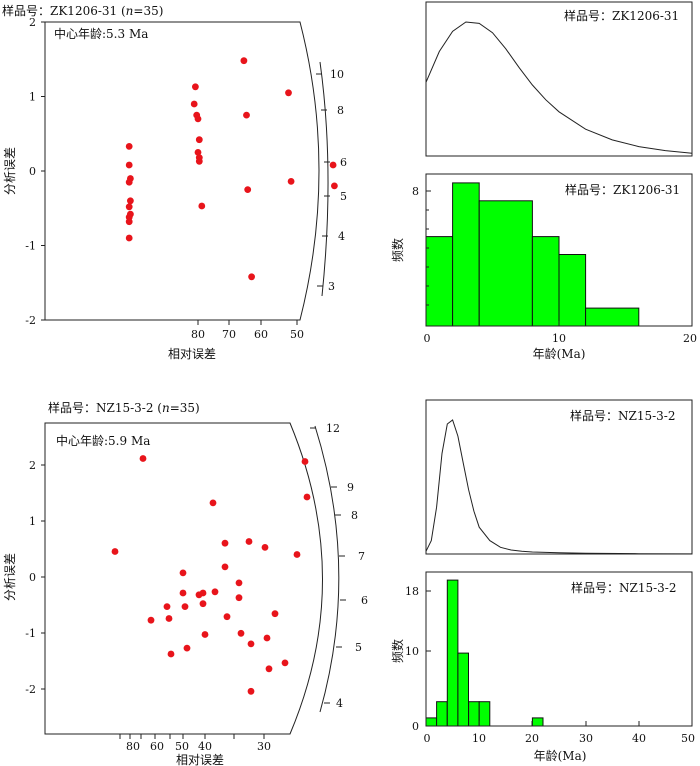  I want to click on histogram-y-axis-2: 18 10 0, so click(418, 659).